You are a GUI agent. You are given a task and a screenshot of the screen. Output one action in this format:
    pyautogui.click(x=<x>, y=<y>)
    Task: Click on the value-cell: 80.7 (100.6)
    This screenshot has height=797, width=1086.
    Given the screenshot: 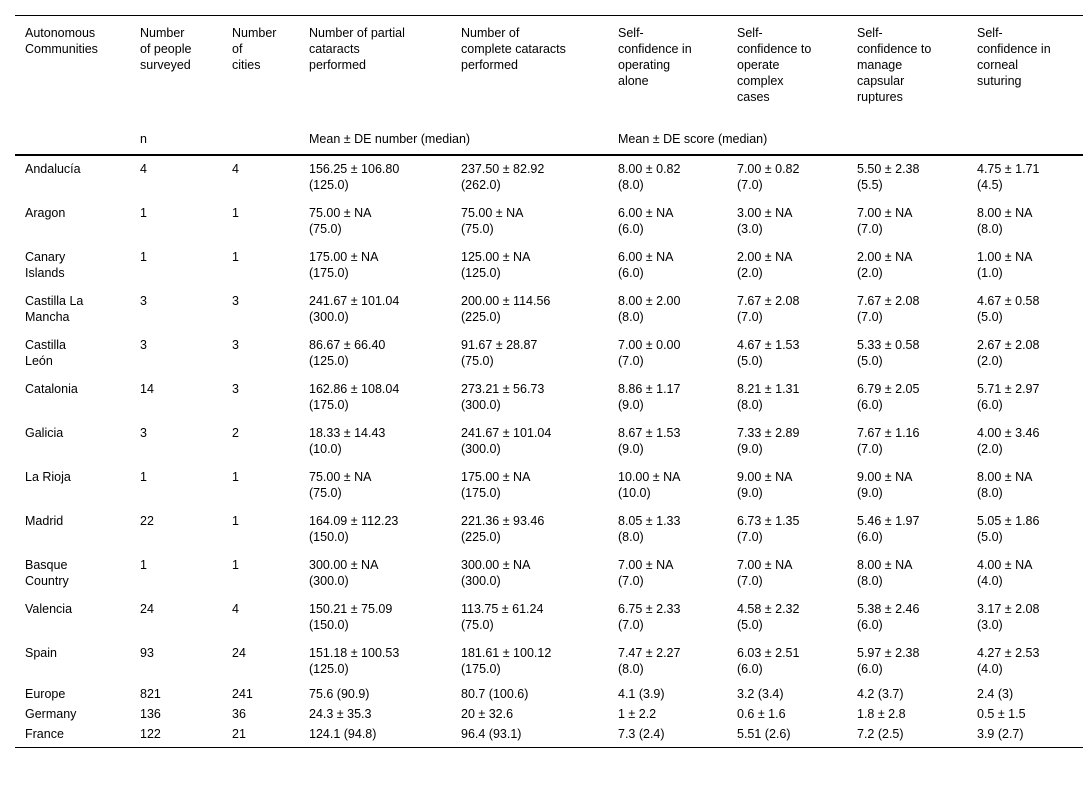 What is the action you would take?
    pyautogui.click(x=495, y=694)
    